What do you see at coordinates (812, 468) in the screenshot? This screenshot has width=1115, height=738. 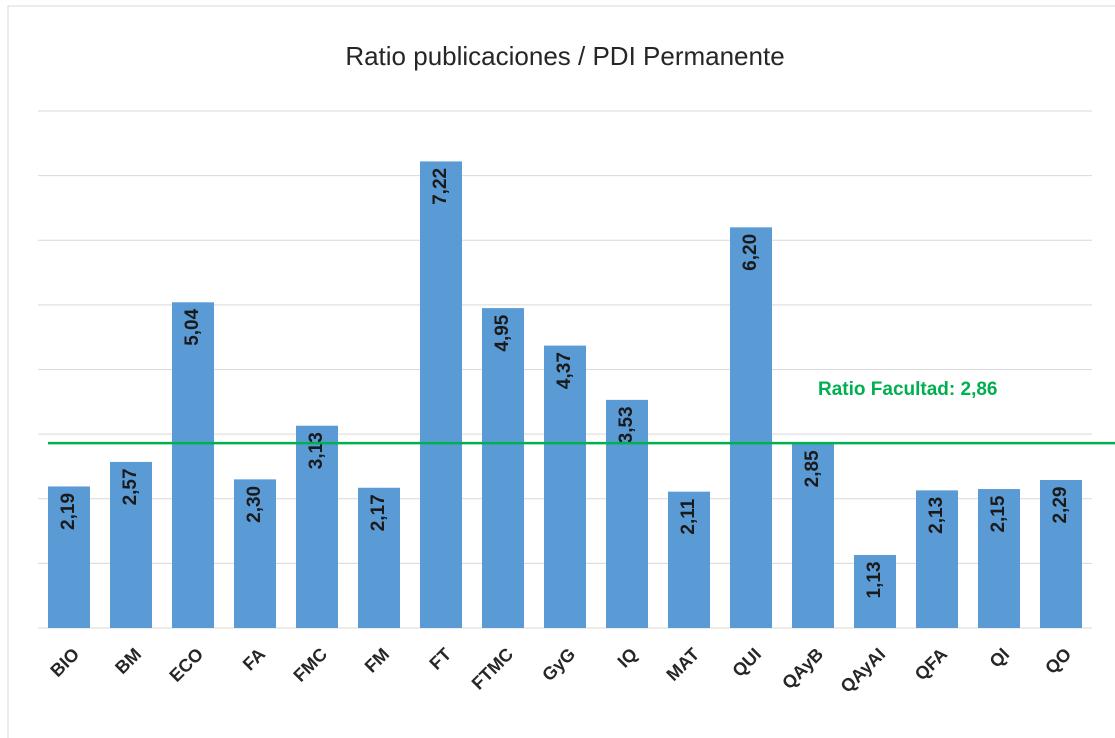 I see `data-label: 2,85` at bounding box center [812, 468].